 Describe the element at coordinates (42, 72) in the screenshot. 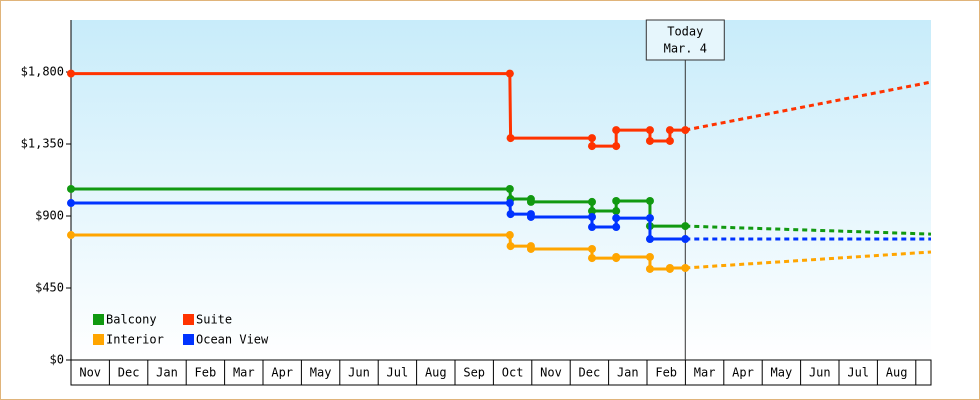

I see `y-tick-label: $1,800` at that location.